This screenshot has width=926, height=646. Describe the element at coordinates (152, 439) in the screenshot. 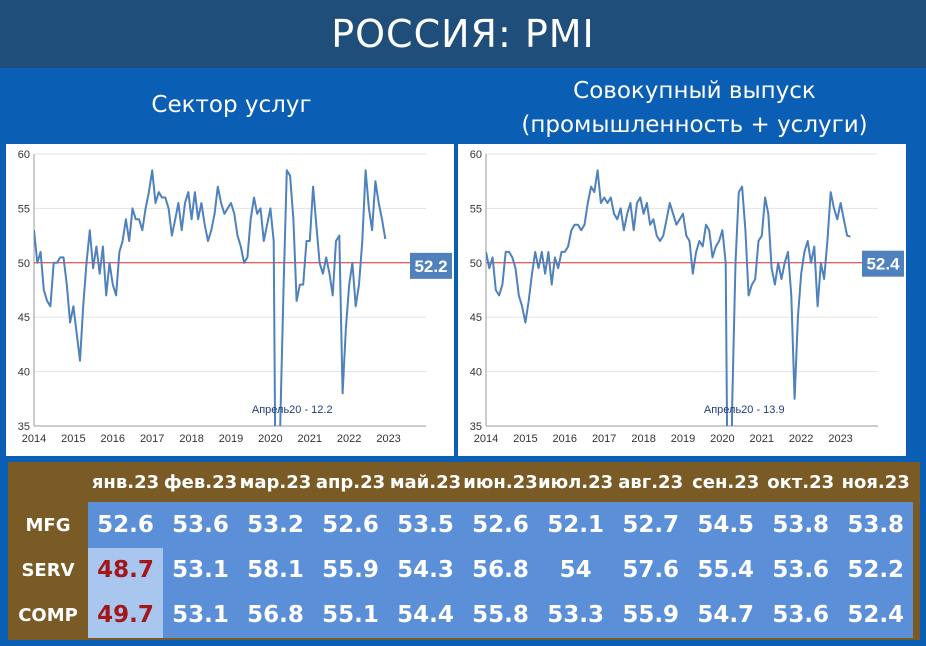

I see `services-chart-xtick-label: 2017` at that location.